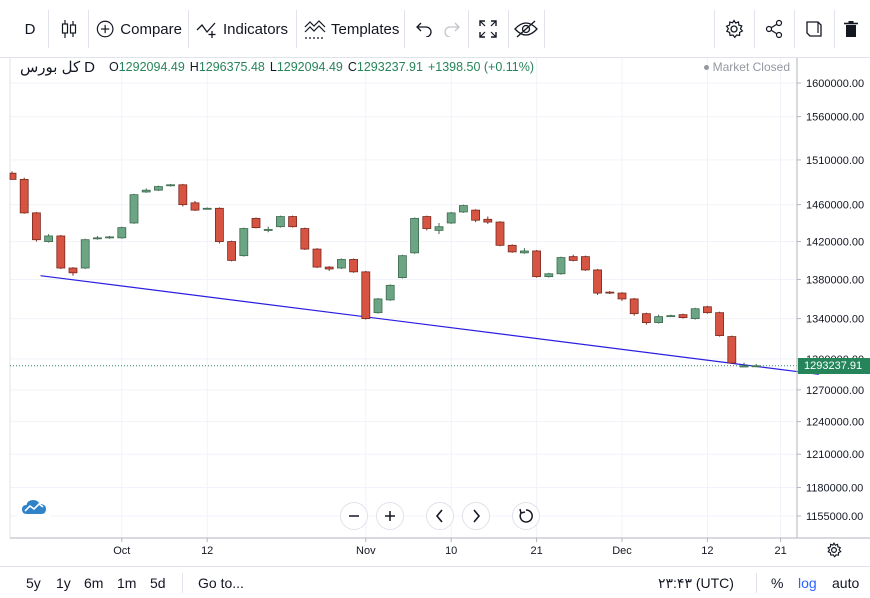 The height and width of the screenshot is (598, 870). I want to click on trash-icon, so click(851, 29).